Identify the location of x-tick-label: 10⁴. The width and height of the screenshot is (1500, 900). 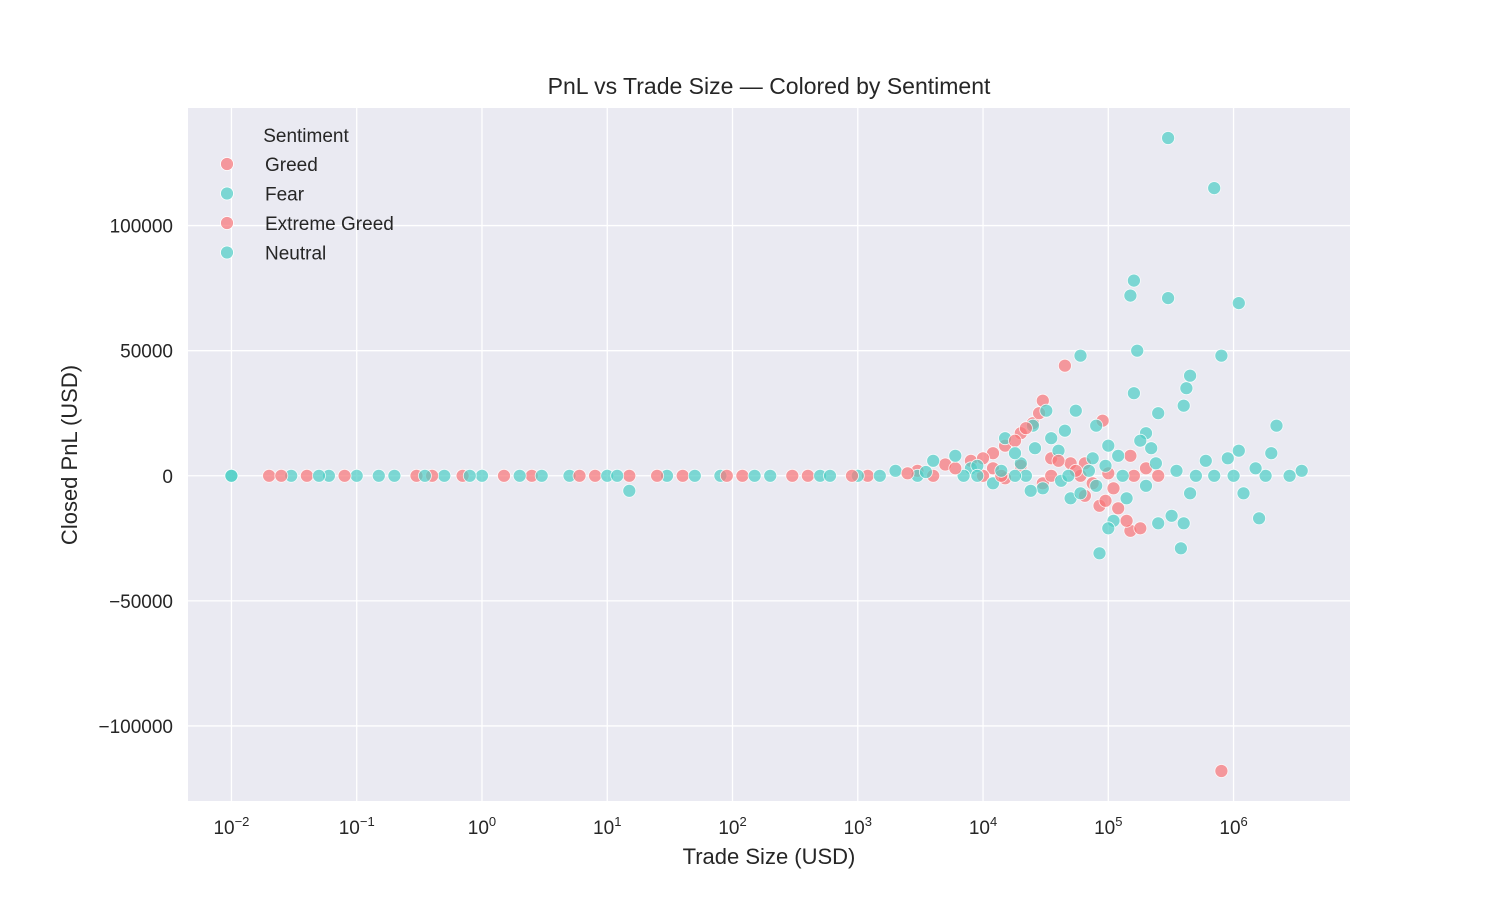
(983, 826).